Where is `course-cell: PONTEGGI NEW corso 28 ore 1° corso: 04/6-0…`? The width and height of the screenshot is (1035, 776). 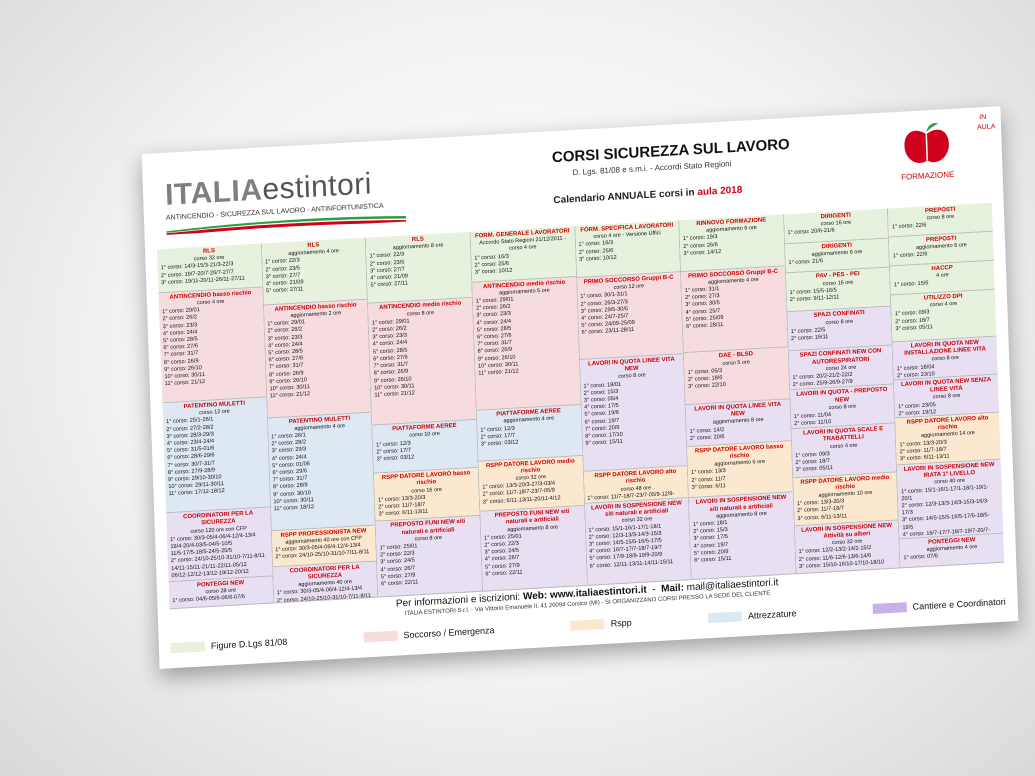 course-cell: PONTEGGI NEW corso 28 ore 1° corso: 04/6-0… is located at coordinates (221, 593).